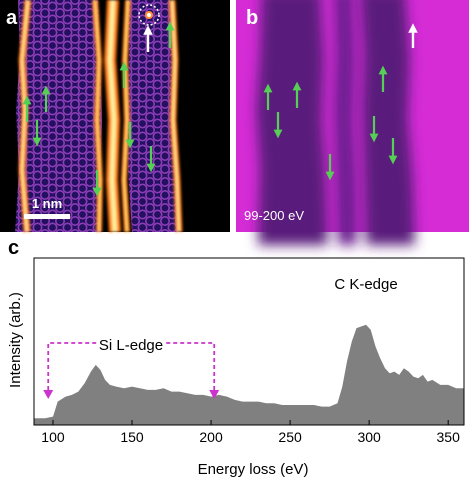 This screenshot has height=485, width=469. What do you see at coordinates (48, 394) in the screenshot?
I see `si-ledge-arrow-left-icon` at bounding box center [48, 394].